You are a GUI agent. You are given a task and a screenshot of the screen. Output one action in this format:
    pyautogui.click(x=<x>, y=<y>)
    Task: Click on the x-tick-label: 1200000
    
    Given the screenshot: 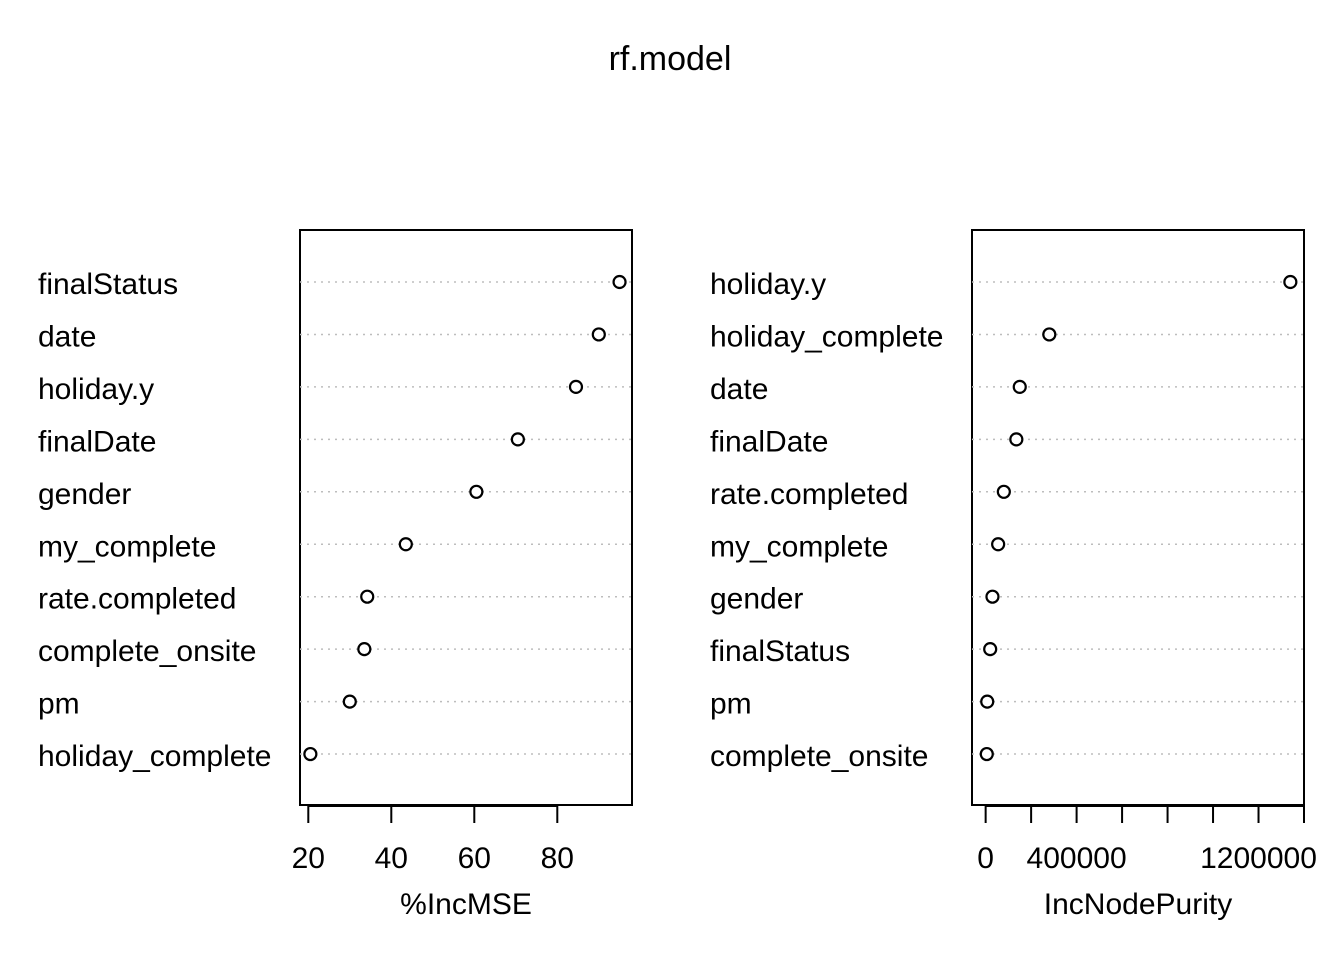 What is the action you would take?
    pyautogui.click(x=1258, y=858)
    